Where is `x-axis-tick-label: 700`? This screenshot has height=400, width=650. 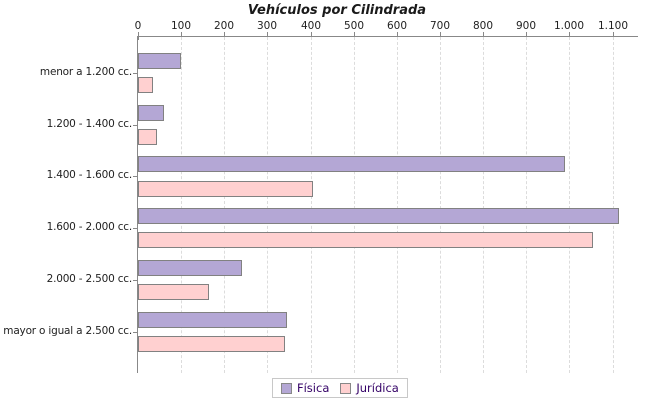
x-axis-tick-label: 700 is located at coordinates (440, 26).